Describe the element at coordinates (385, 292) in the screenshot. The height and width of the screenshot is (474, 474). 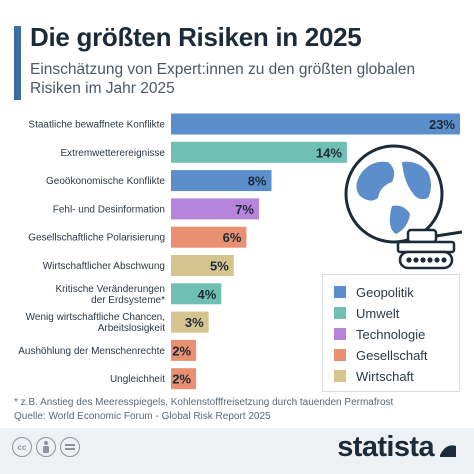
I see `legend-label: Geopolitik` at that location.